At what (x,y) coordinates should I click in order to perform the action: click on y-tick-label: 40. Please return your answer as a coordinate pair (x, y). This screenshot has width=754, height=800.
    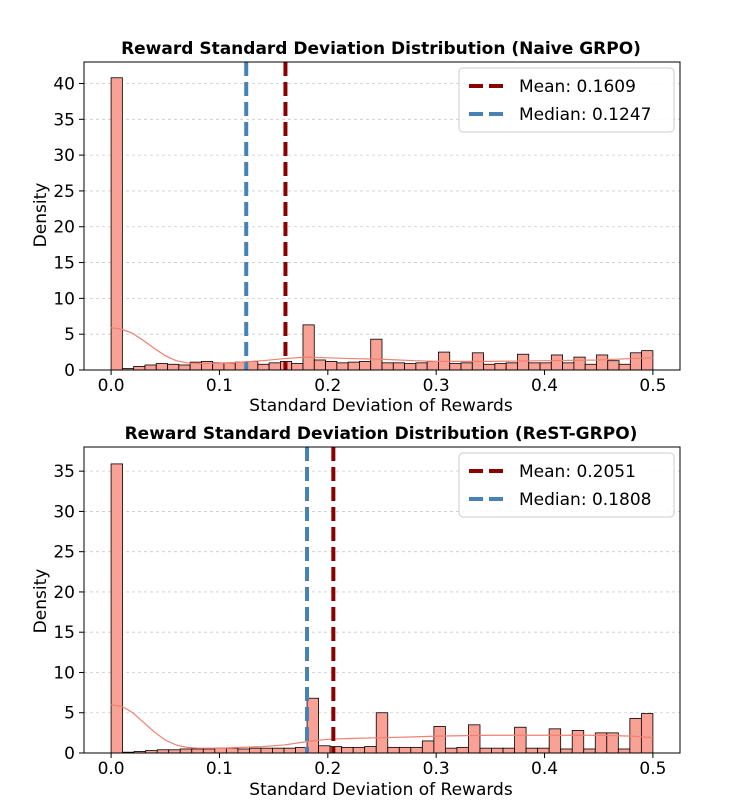
    Looking at the image, I should click on (64, 84).